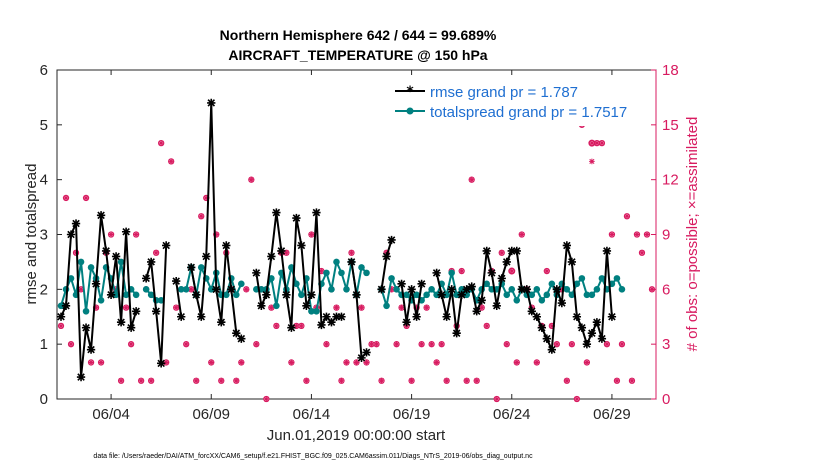  Describe the element at coordinates (31, 234) in the screenshot. I see `y-axis-label-left: rmse and totalspread` at that location.